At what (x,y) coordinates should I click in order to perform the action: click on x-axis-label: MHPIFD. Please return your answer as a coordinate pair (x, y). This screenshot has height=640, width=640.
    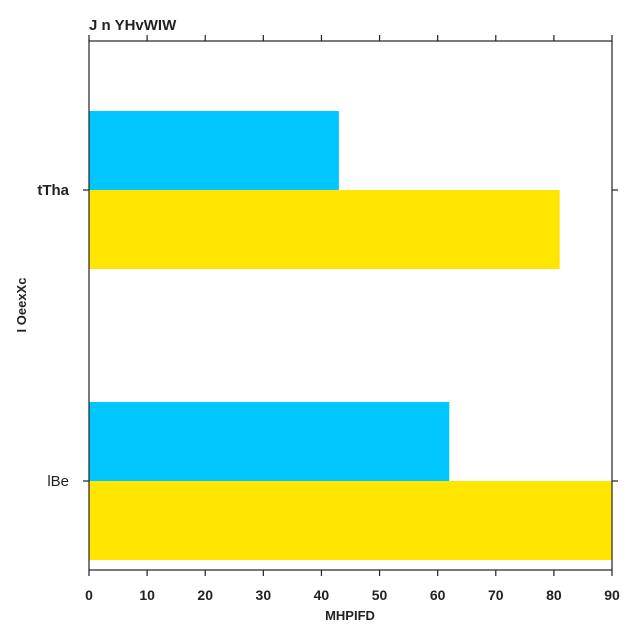
    Looking at the image, I should click on (350, 615).